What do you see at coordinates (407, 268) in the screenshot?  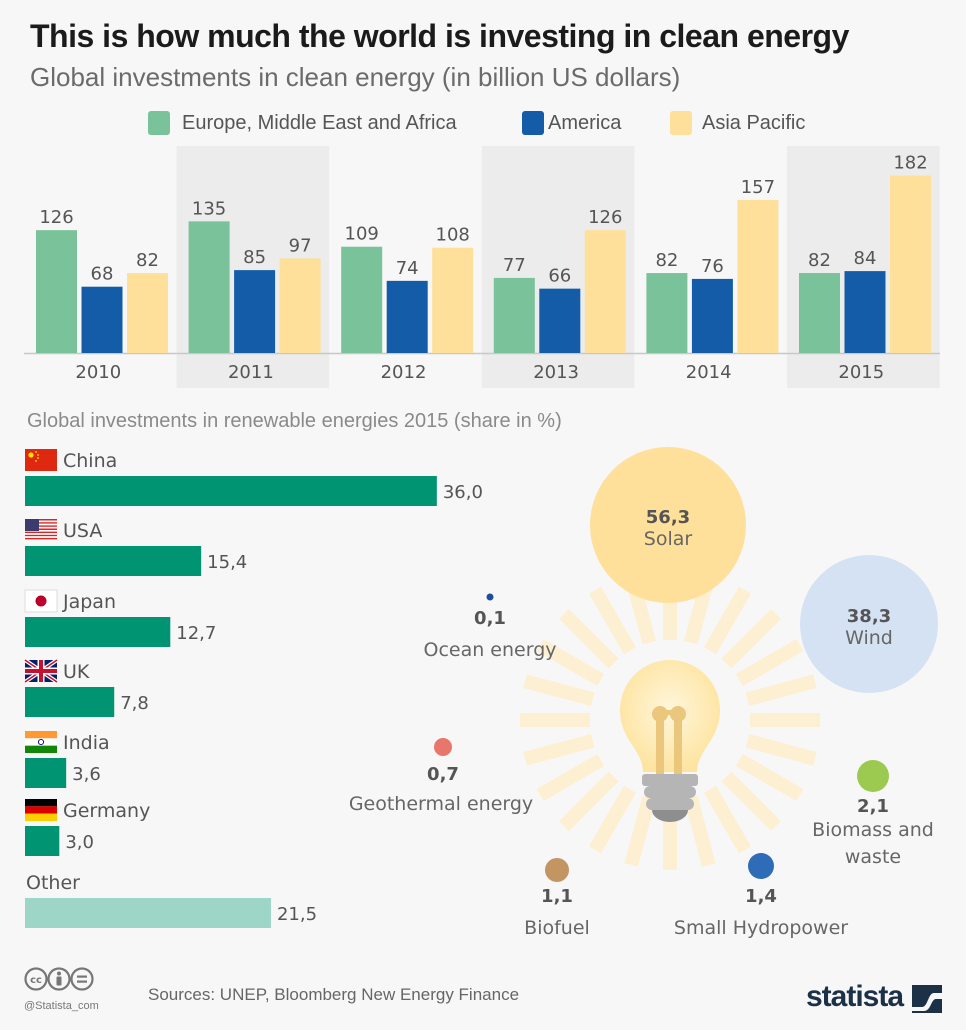 I see `bar-value-label: 74` at bounding box center [407, 268].